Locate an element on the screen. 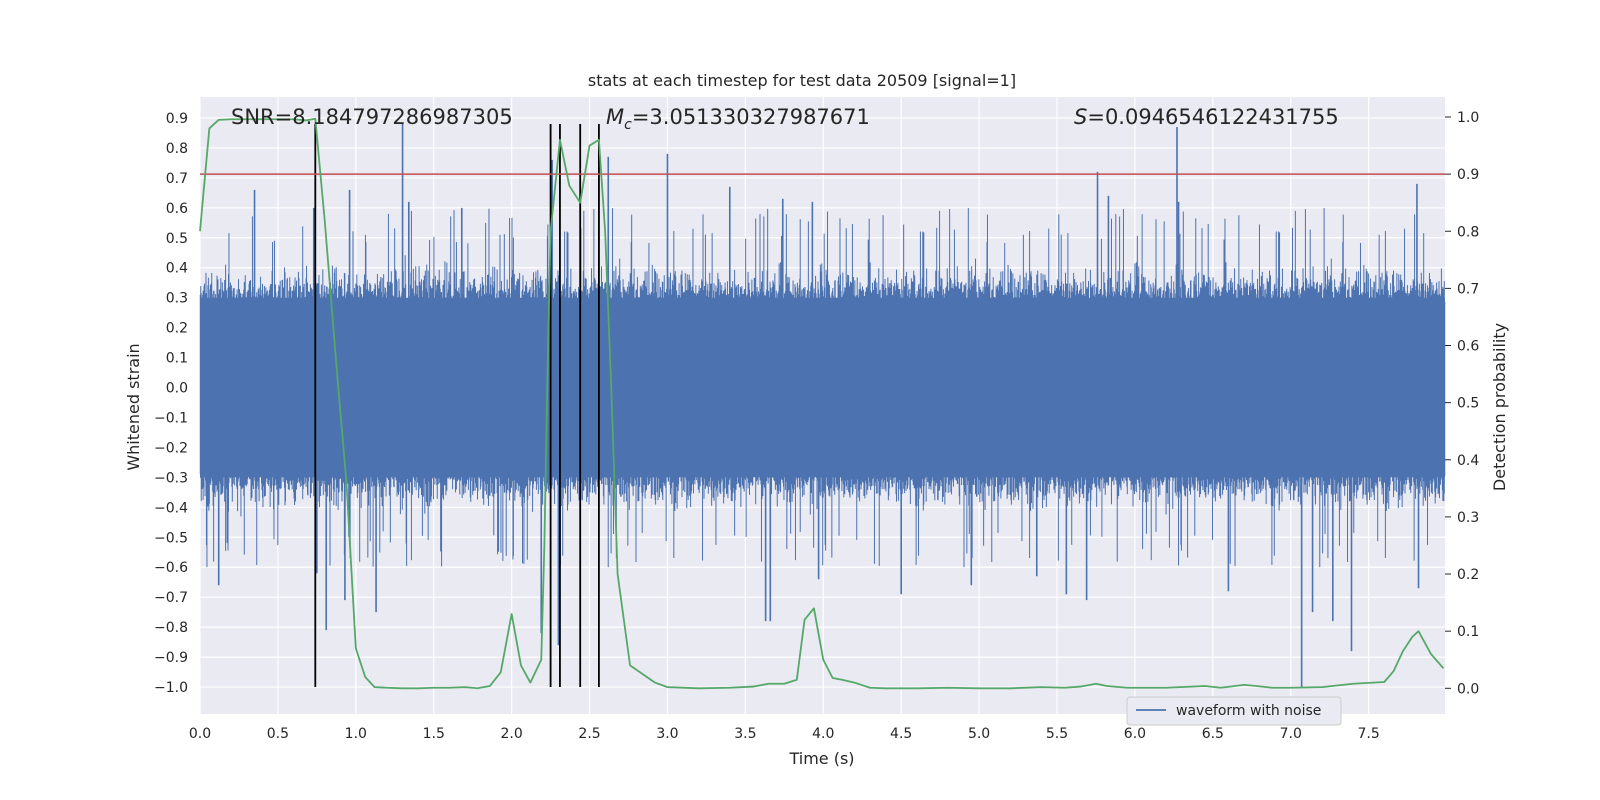 The width and height of the screenshot is (1600, 800). s-value: =0.0946546122431755 is located at coordinates (1212, 117).